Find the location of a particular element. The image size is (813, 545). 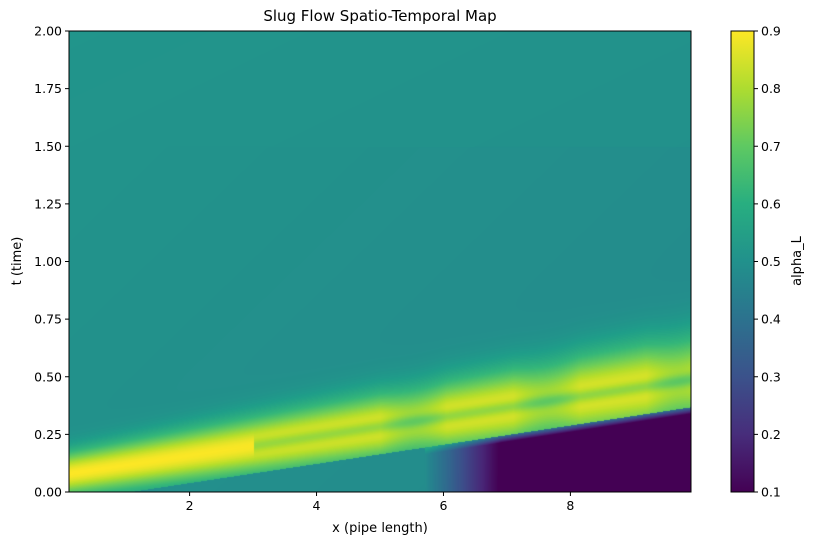

colorbar-axis: 0.1 0.2 0.3 0.4 0.5 0.6 0.7 0.8 0.9 is located at coordinates (767, 262).